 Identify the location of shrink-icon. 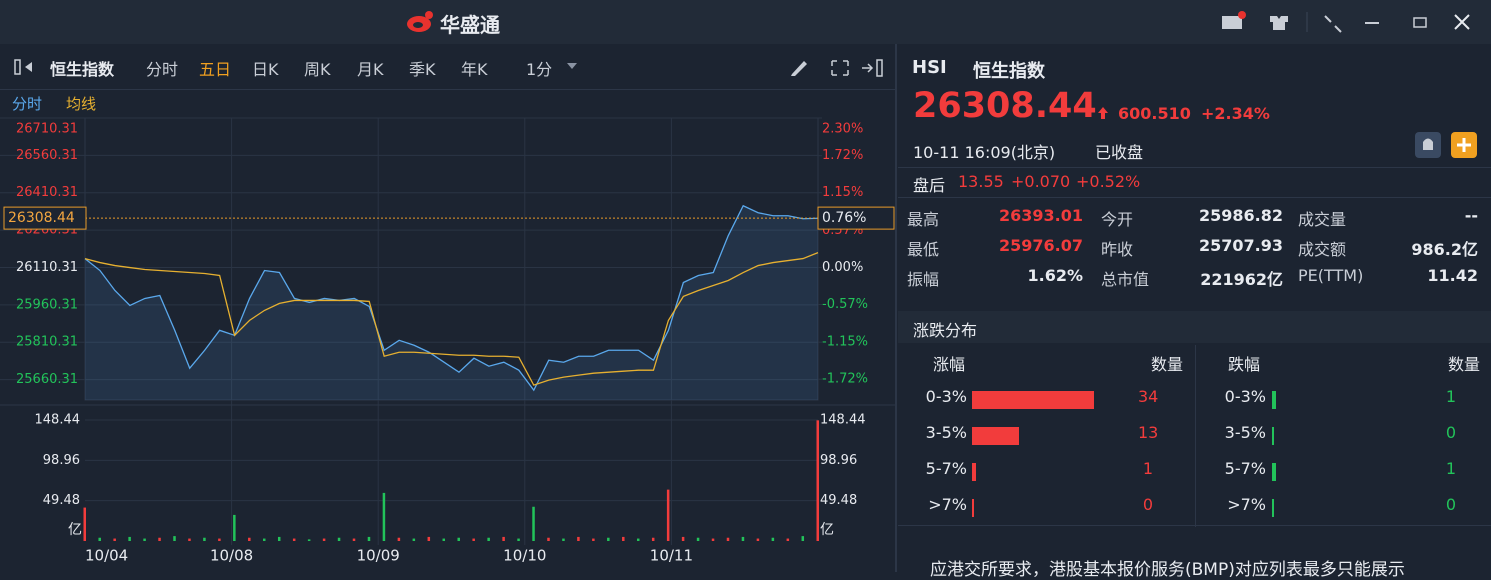
(1333, 24).